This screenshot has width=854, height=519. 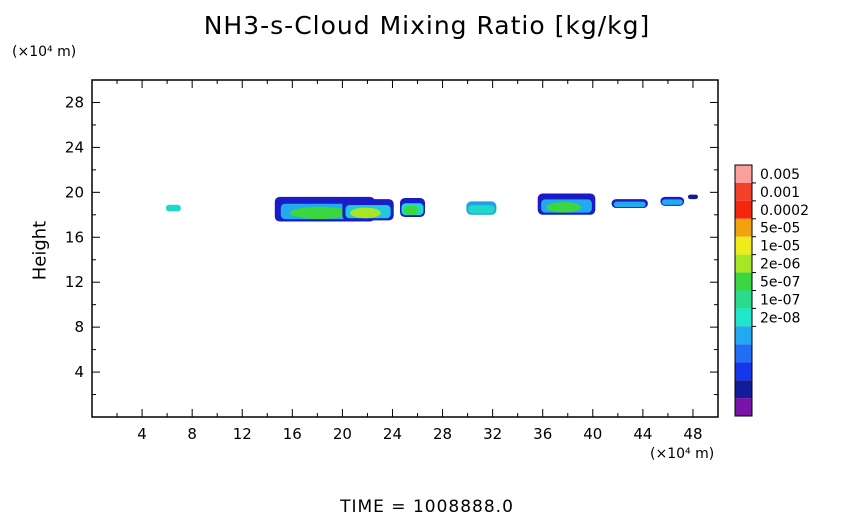 What do you see at coordinates (692, 434) in the screenshot?
I see `x-tick-label: 48` at bounding box center [692, 434].